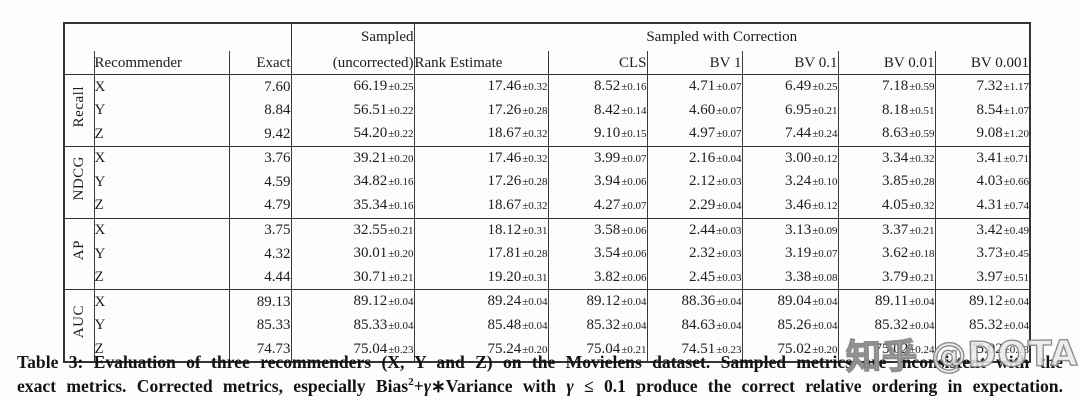  I want to click on metric-group-label: AUC, so click(79, 326).